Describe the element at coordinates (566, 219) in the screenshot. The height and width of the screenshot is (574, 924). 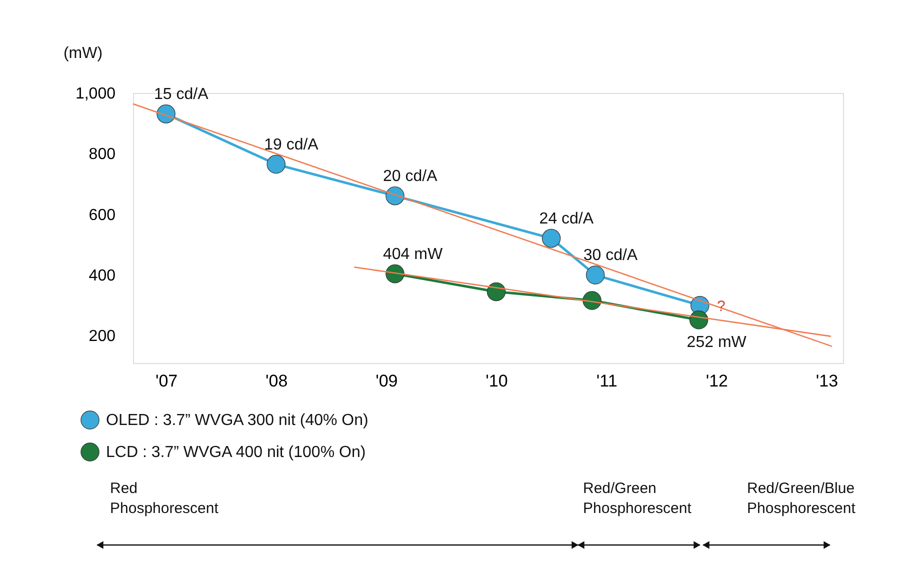
I see `annotation: 24 cd/A` at that location.